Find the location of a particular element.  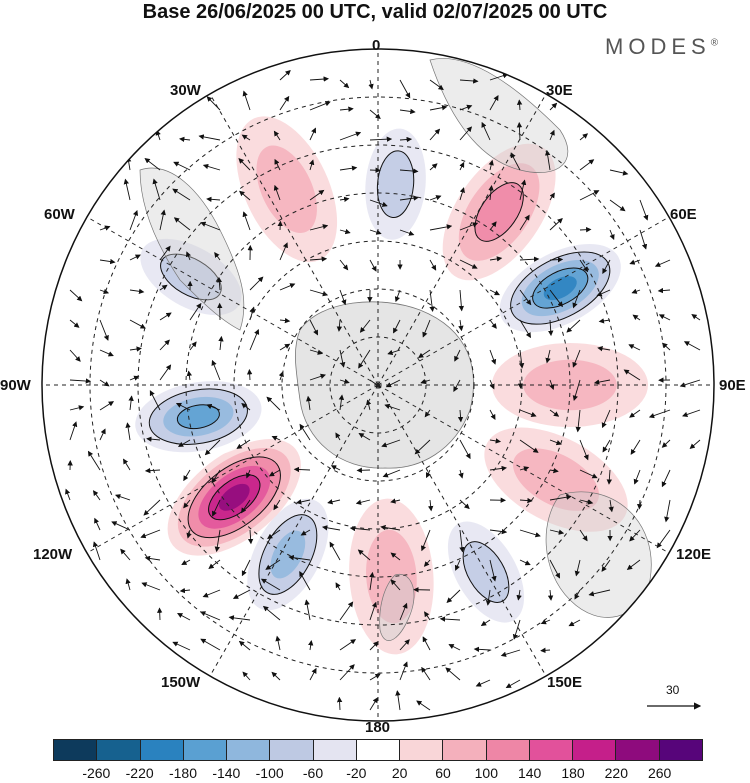

colorbar-tick-label: 260 is located at coordinates (659, 773).